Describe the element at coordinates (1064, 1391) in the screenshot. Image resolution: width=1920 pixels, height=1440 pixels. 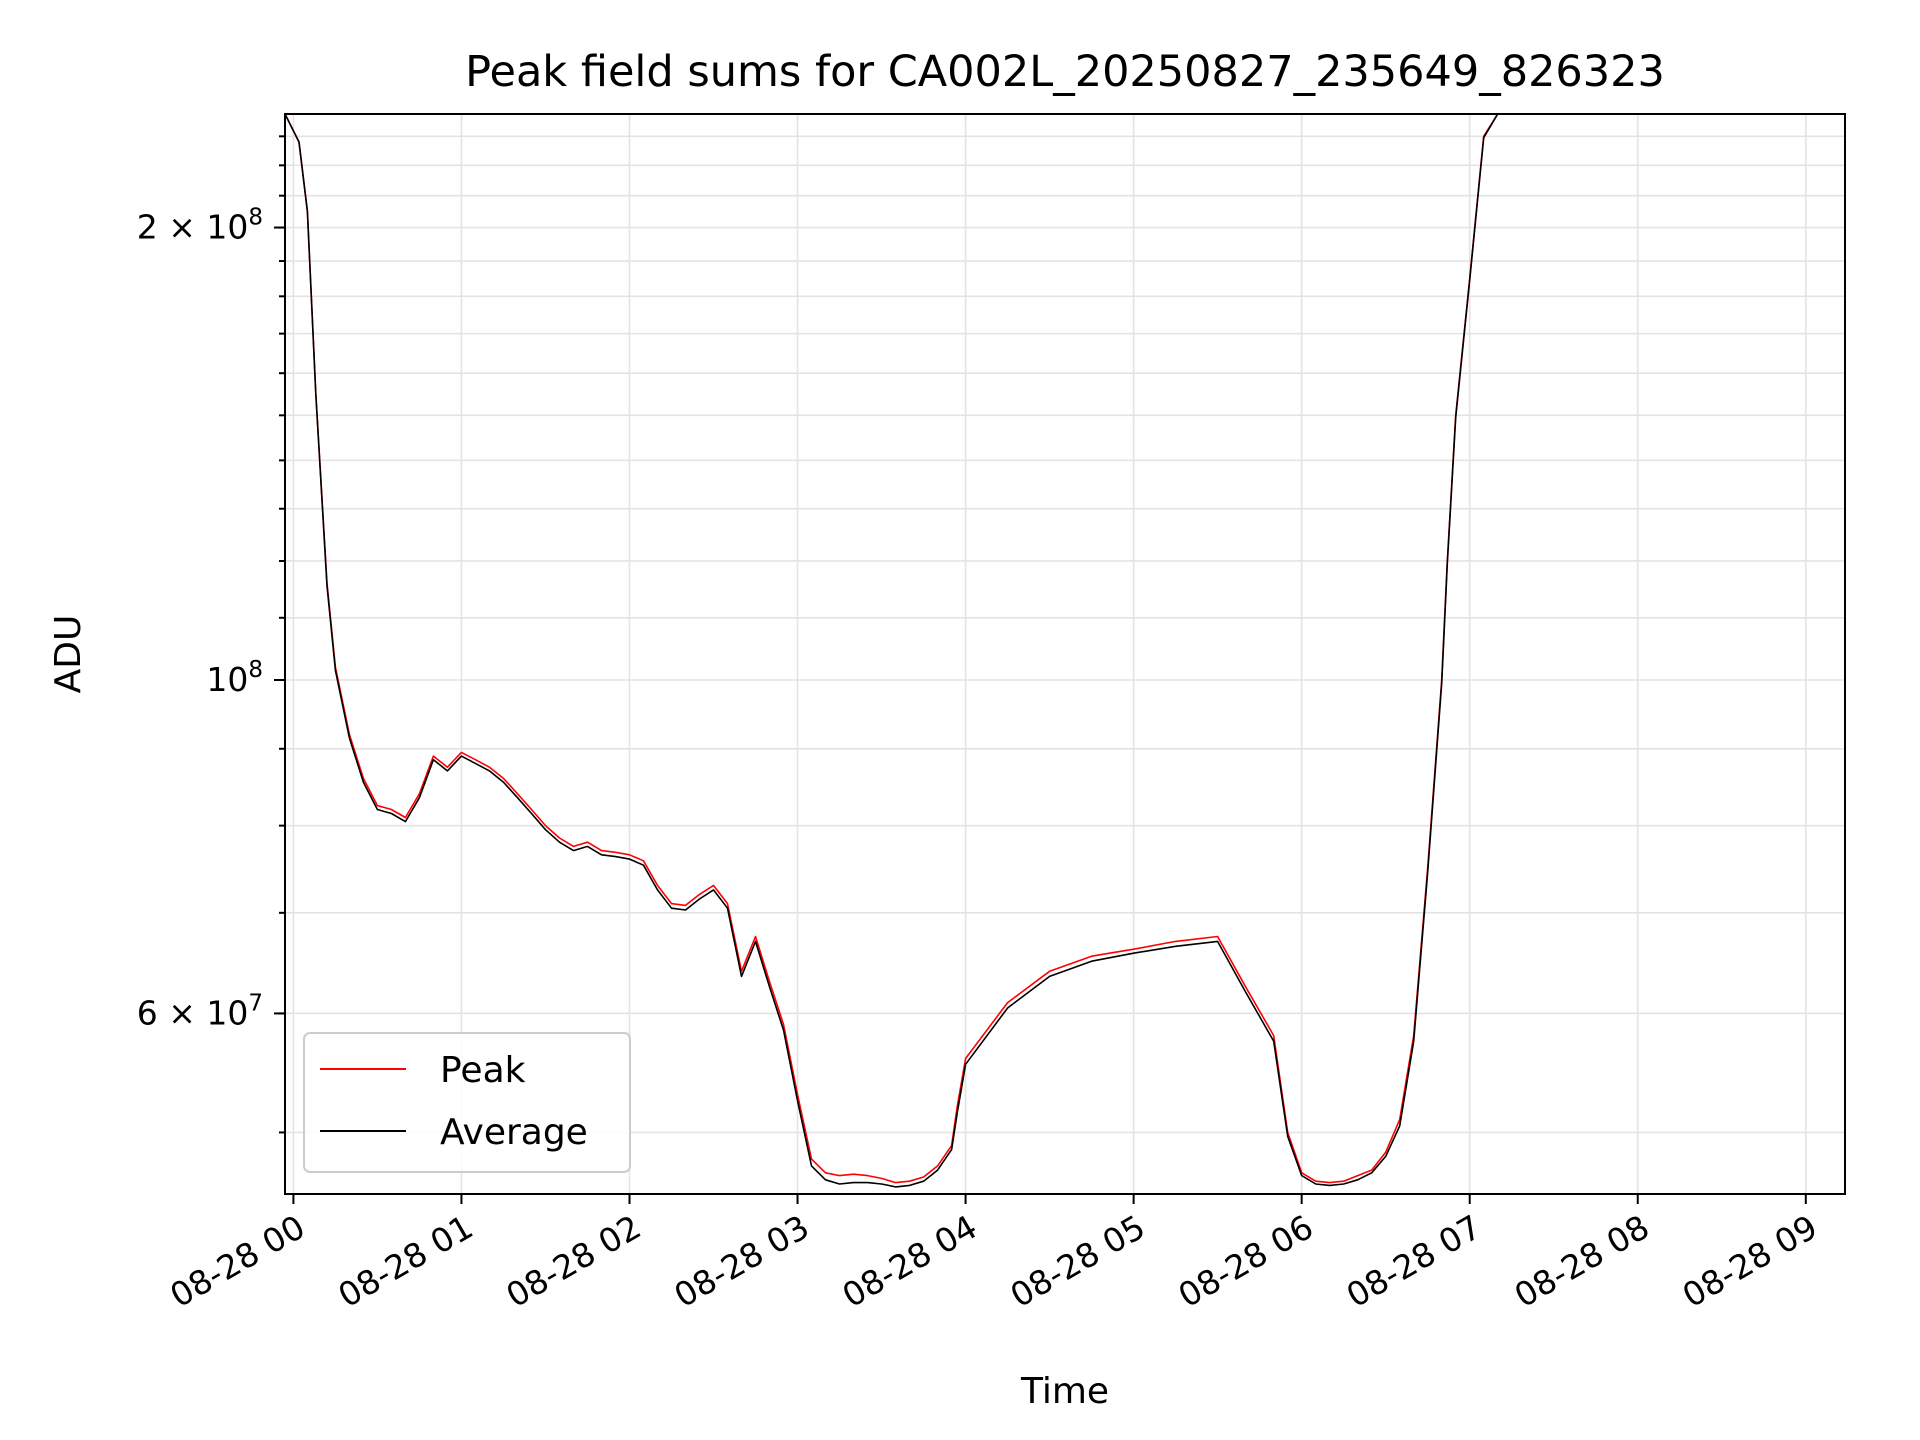
I see `x-axis-label: Time` at that location.